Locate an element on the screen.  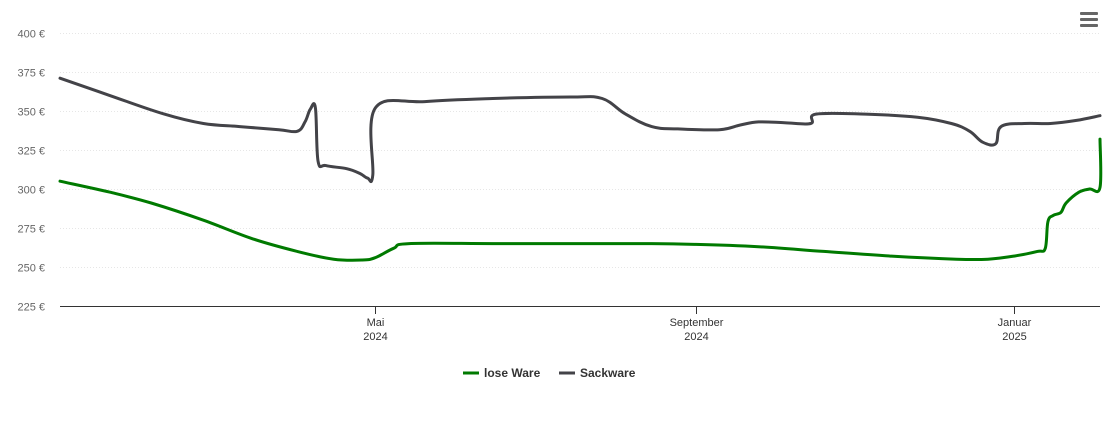
hamburger-menu-icon is located at coordinates (1089, 22).